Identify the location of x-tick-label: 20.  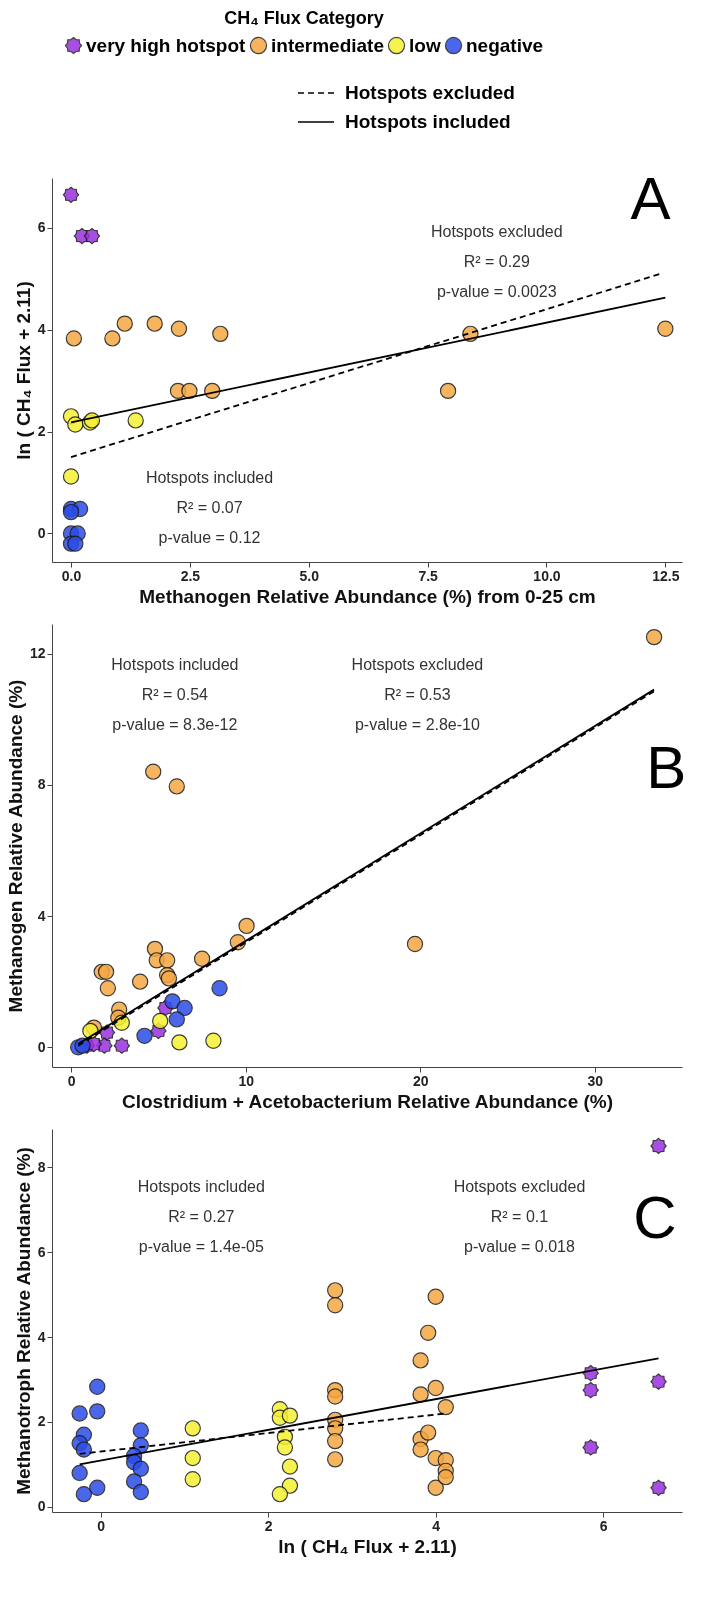
(420, 1080).